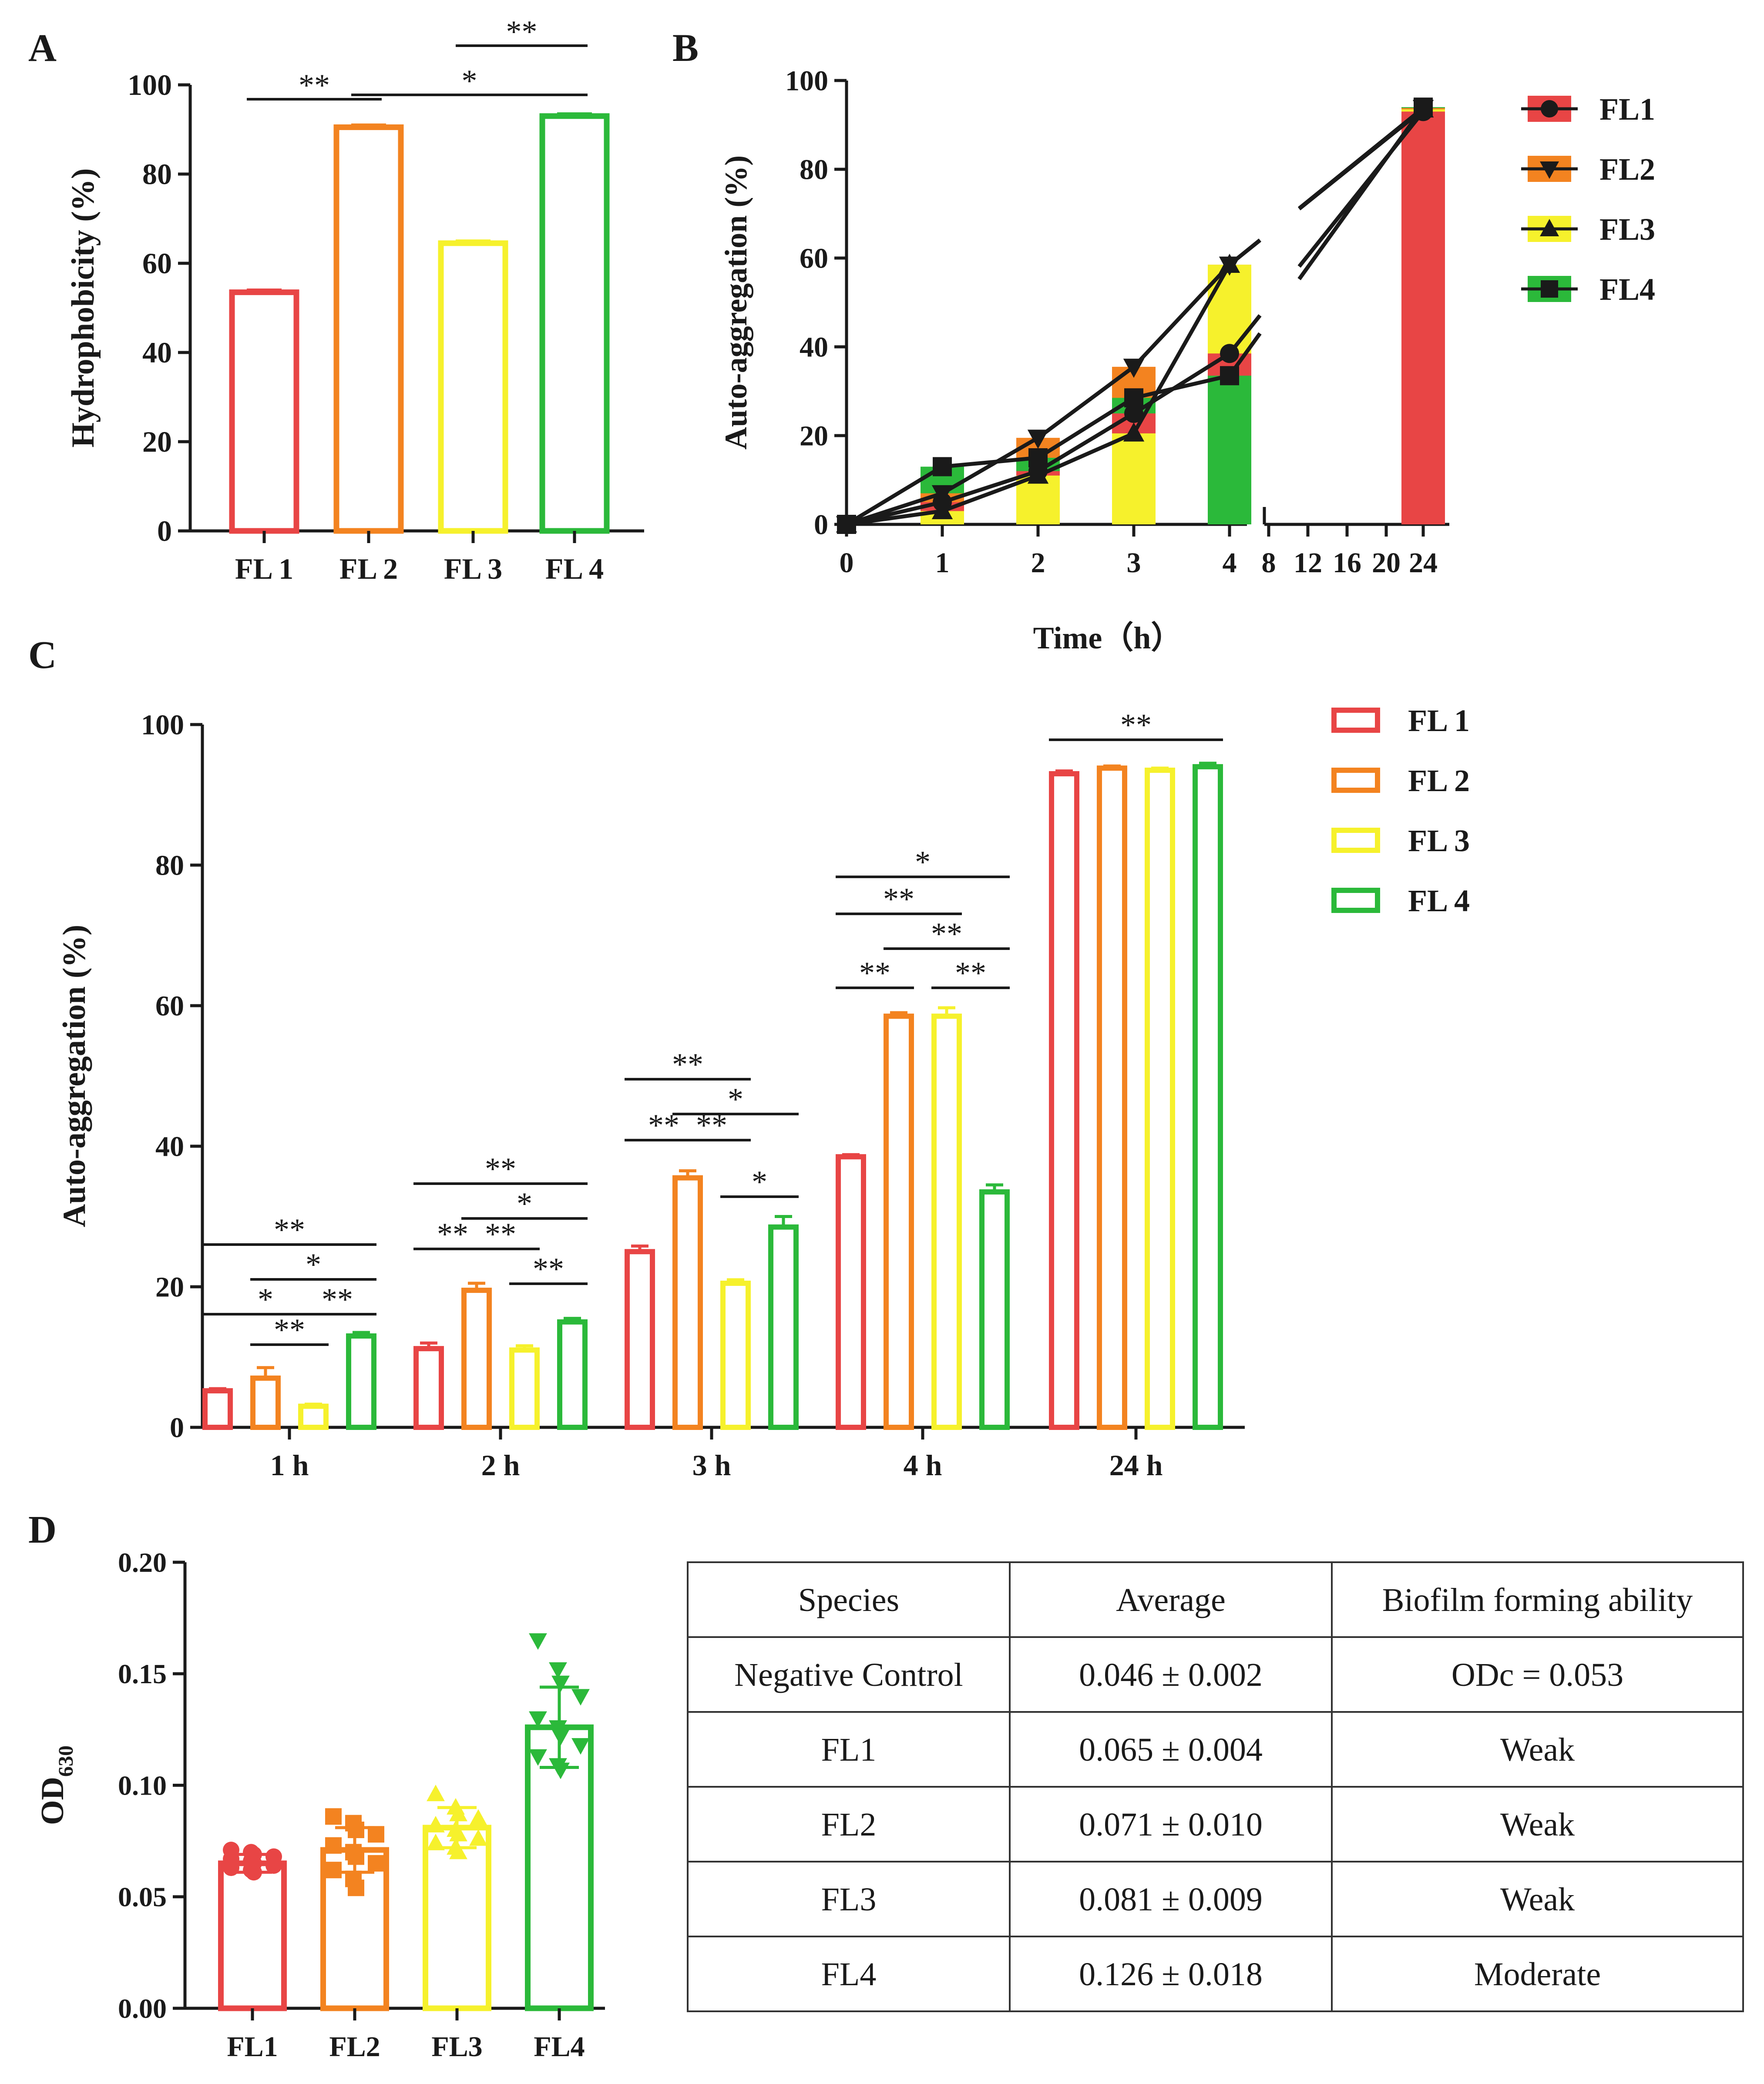  I want to click on b-legend-marker-fl4, so click(1549, 289).